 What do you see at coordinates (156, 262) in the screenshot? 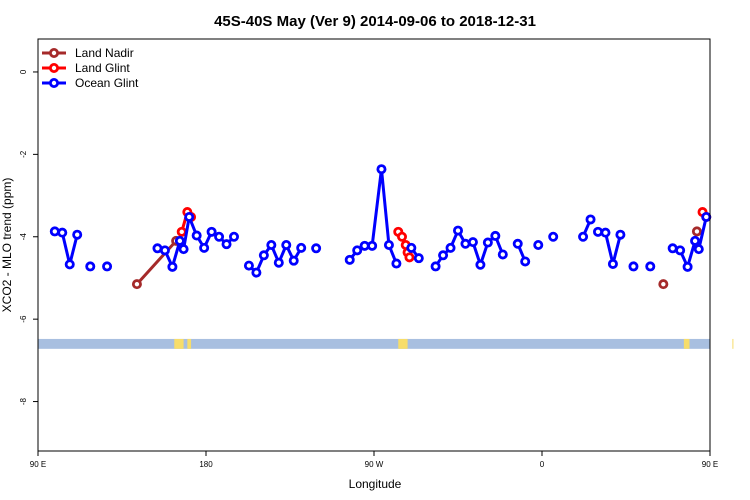
I see `series-line-land-nadir` at bounding box center [156, 262].